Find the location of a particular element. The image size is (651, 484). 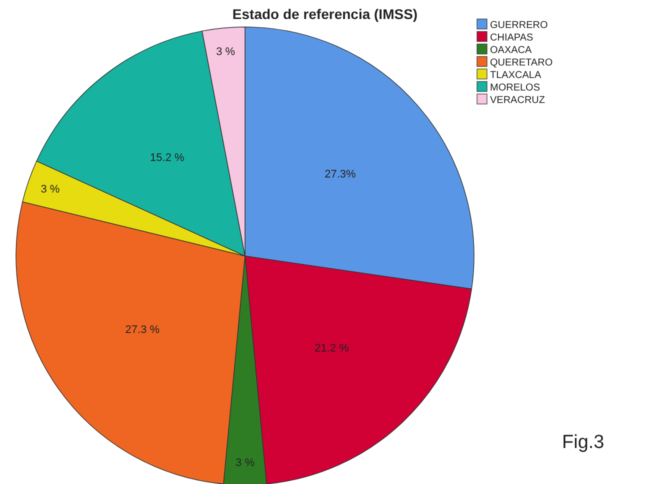

legend-label: TLAXCALA is located at coordinates (516, 75).